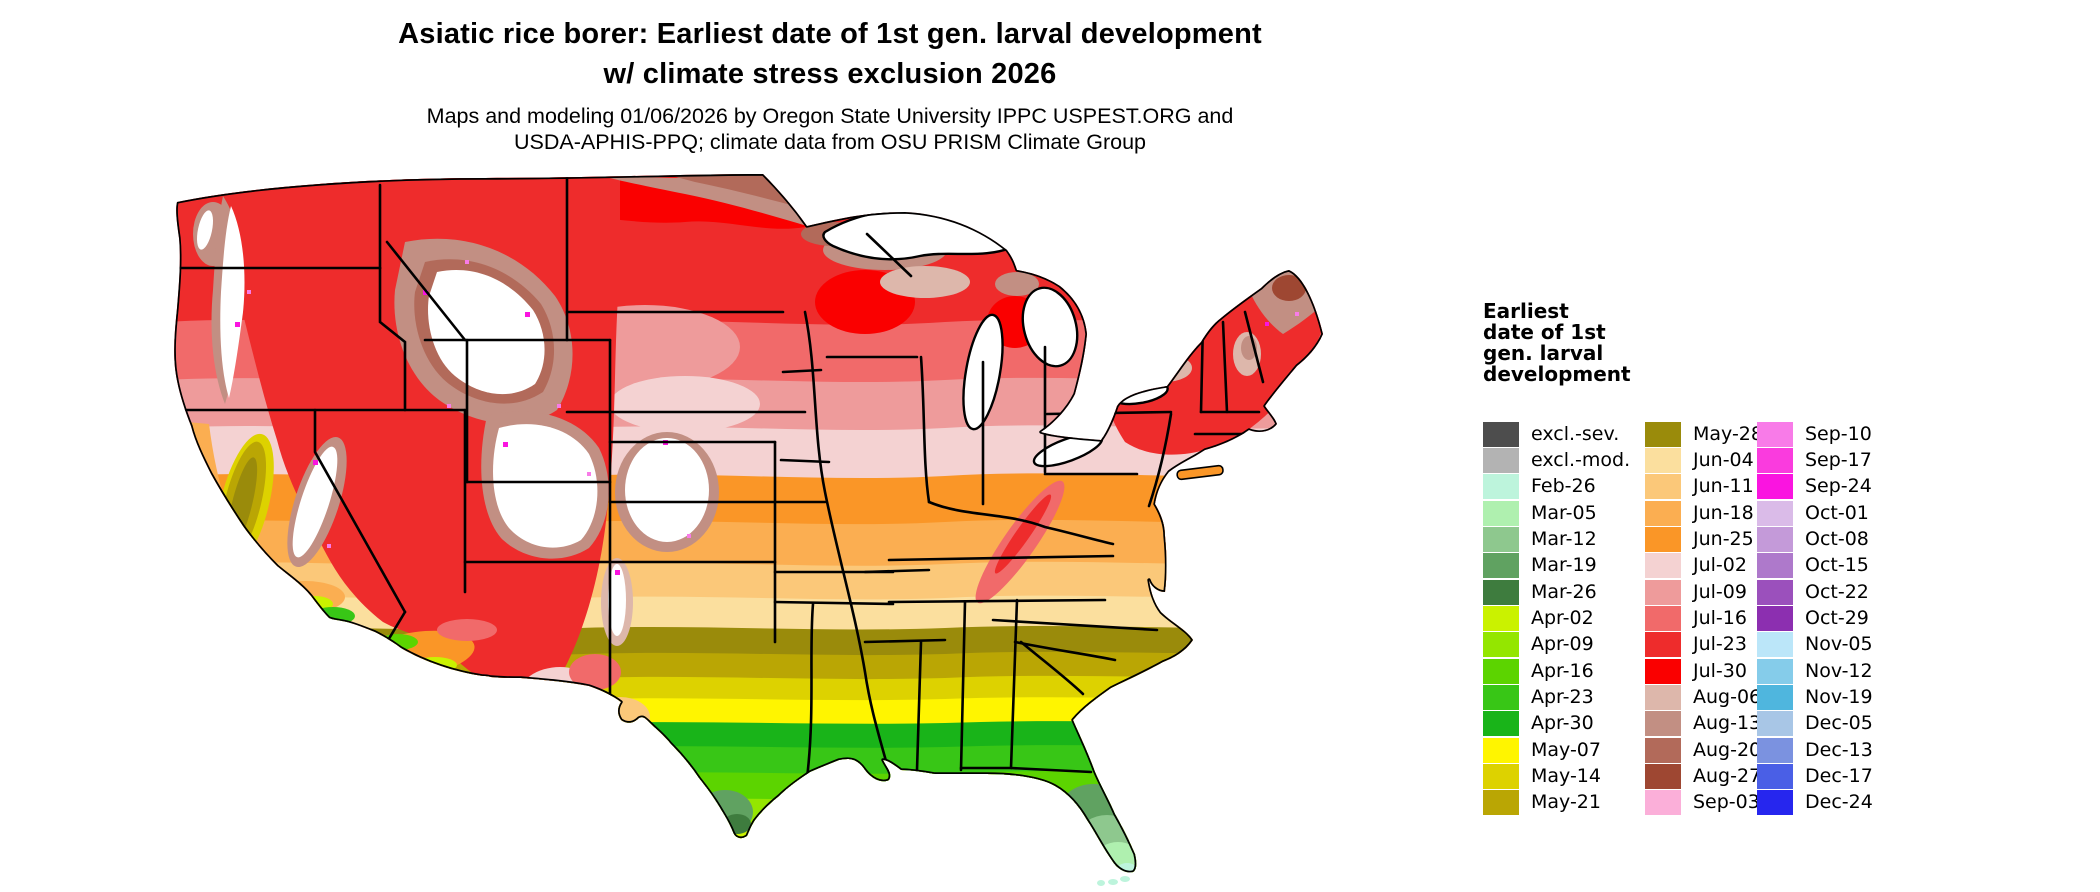 This screenshot has width=2100, height=892. What do you see at coordinates (1562, 723) in the screenshot?
I see `legend-label: Apr-30` at bounding box center [1562, 723].